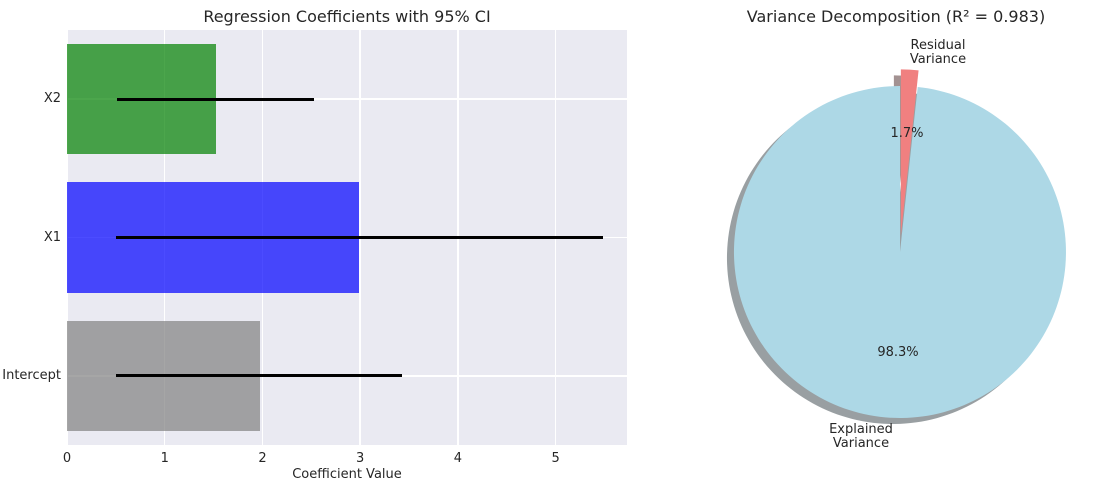 This screenshot has width=1119, height=490. What do you see at coordinates (347, 16) in the screenshot?
I see `bar-chart-title: Regression Coefficients with 95% CI` at bounding box center [347, 16].